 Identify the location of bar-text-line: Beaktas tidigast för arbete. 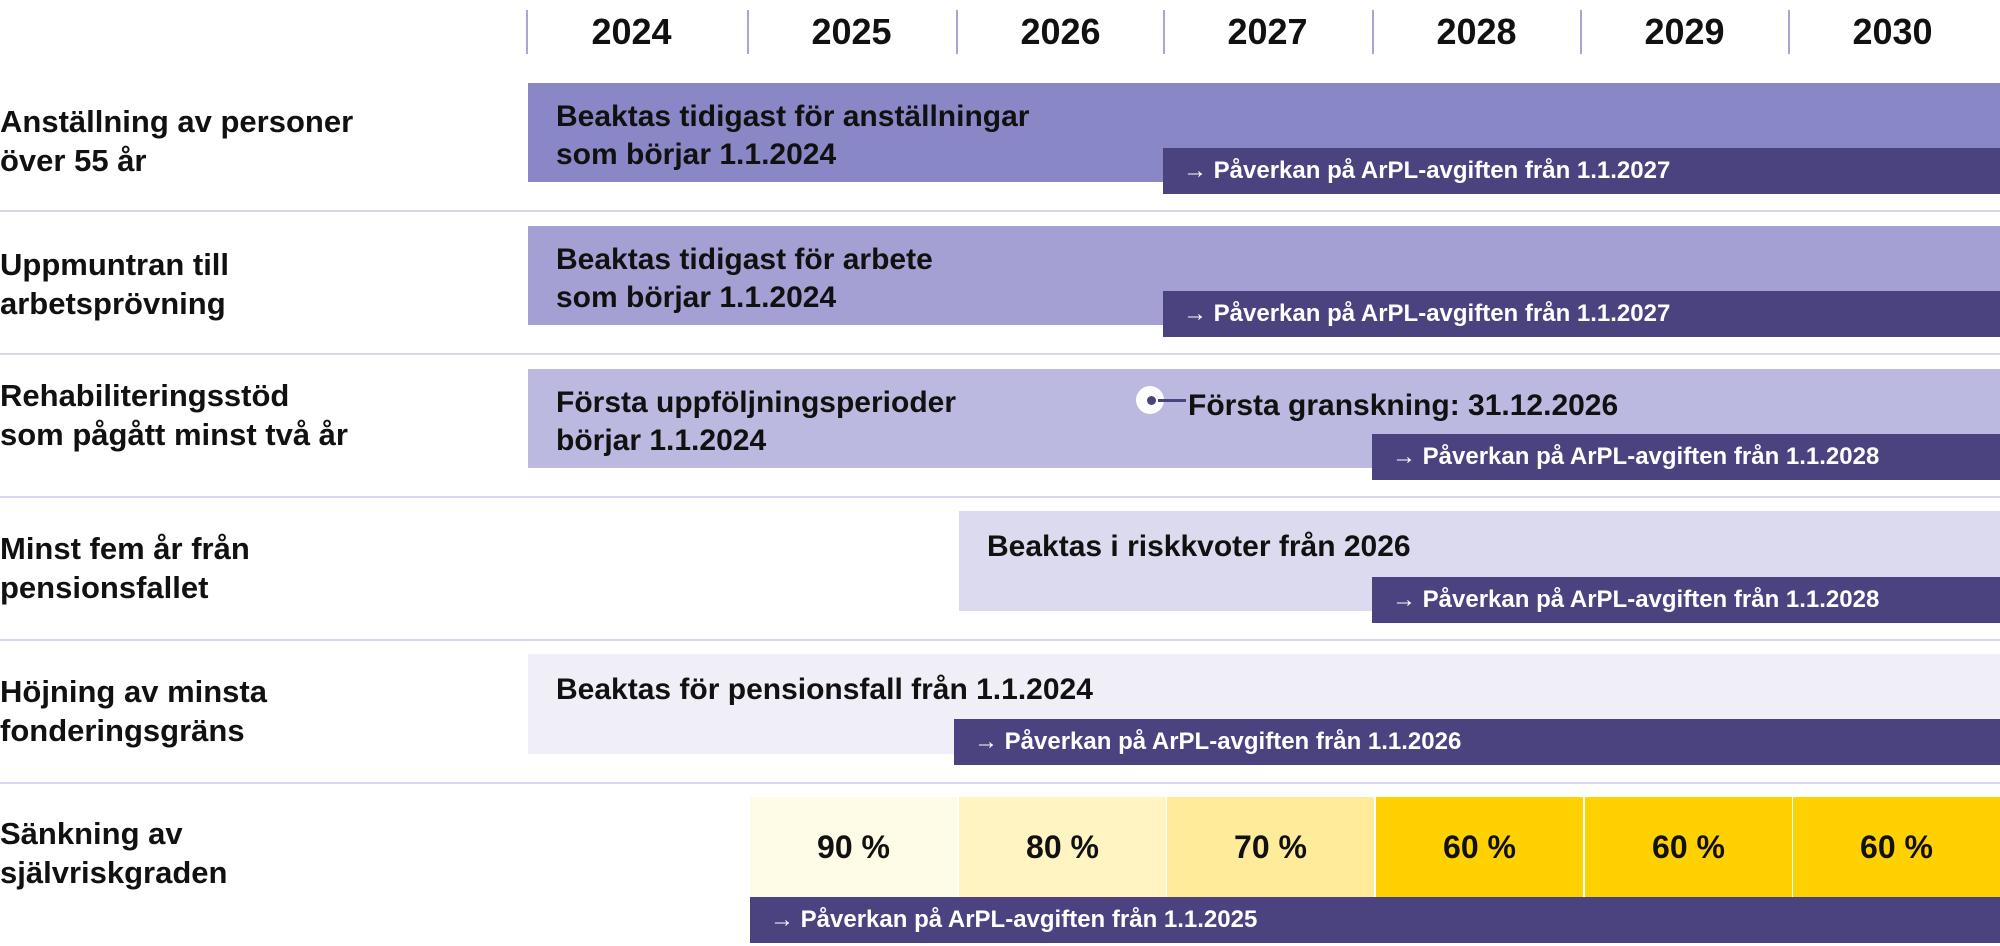
(744, 259).